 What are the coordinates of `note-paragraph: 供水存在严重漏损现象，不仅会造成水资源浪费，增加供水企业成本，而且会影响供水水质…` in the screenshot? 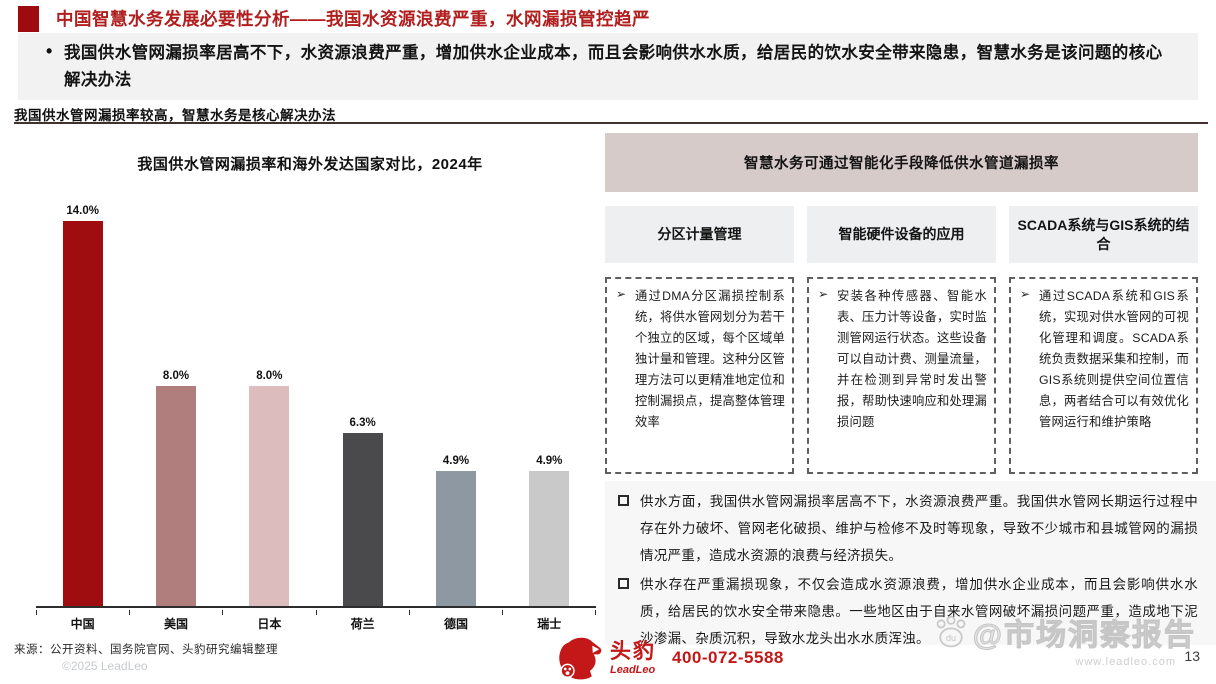 It's located at (908, 611).